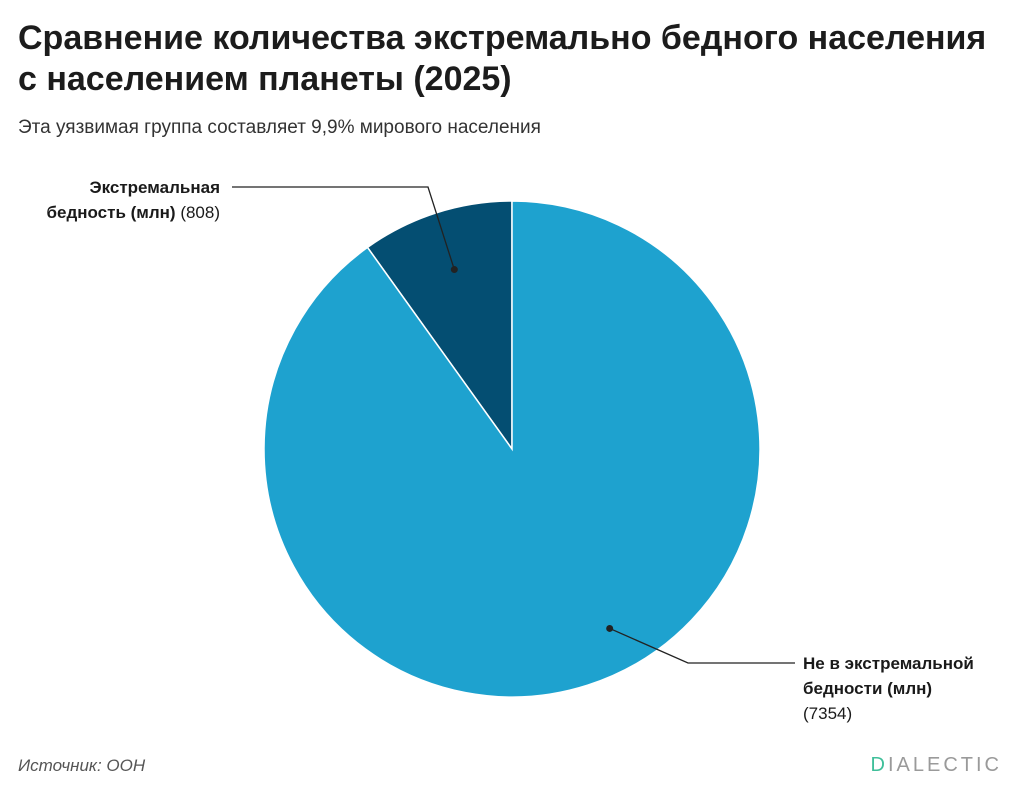 The image size is (1024, 793). I want to click on slice-label-poor-line-1: Экстремальная, so click(155, 187).